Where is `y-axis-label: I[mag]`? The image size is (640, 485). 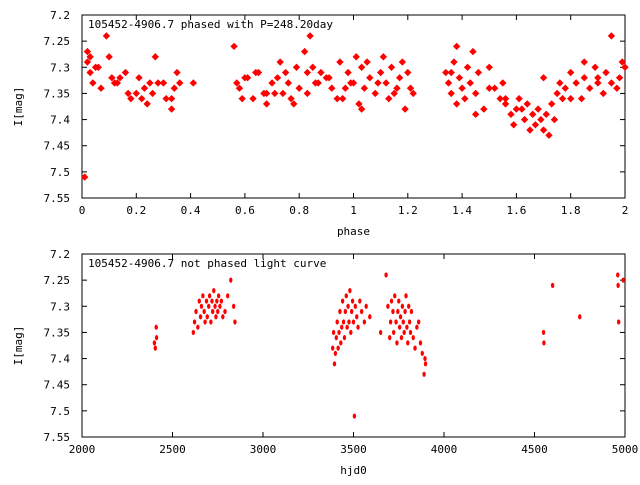 y-axis-label: I[mag] is located at coordinates (18, 107).